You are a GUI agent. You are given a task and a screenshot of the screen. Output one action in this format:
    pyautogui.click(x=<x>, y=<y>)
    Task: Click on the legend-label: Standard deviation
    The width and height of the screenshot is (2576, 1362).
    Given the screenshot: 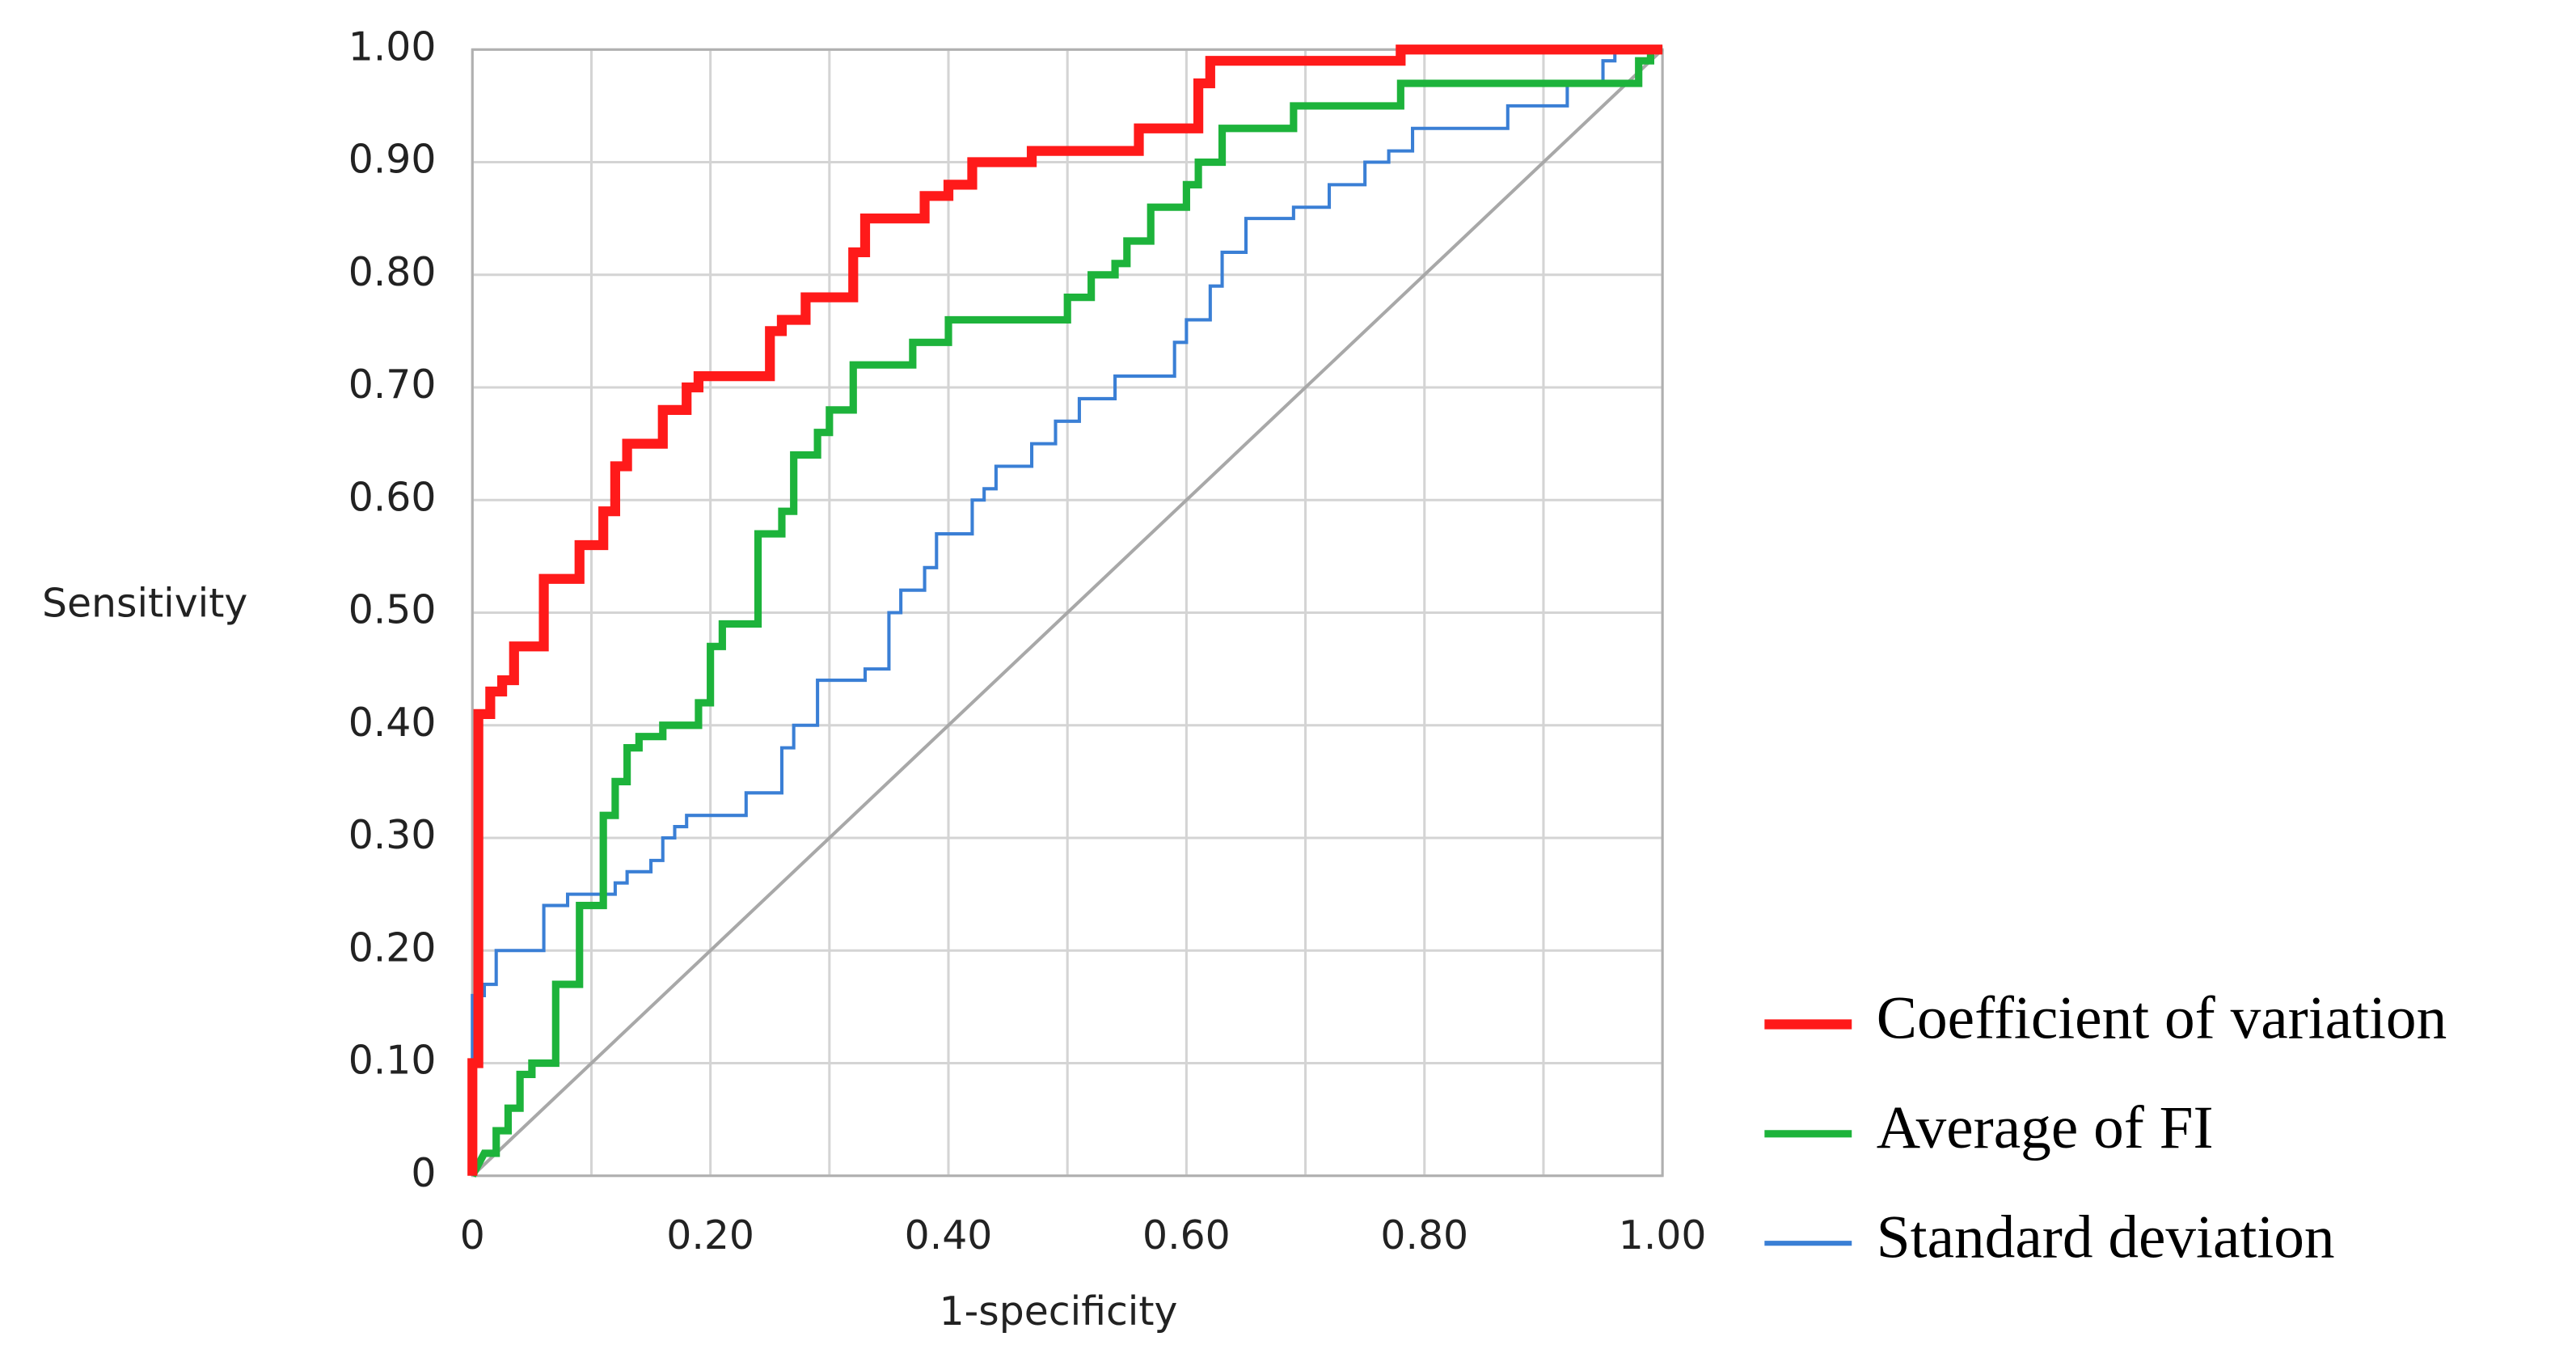 What is the action you would take?
    pyautogui.click(x=2106, y=1237)
    